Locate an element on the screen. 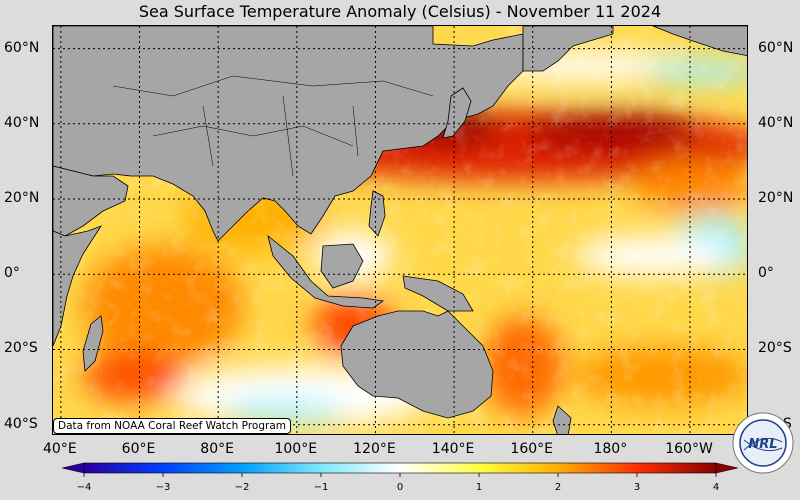 This screenshot has width=800, height=500. colorbar-bar is located at coordinates (400, 468).